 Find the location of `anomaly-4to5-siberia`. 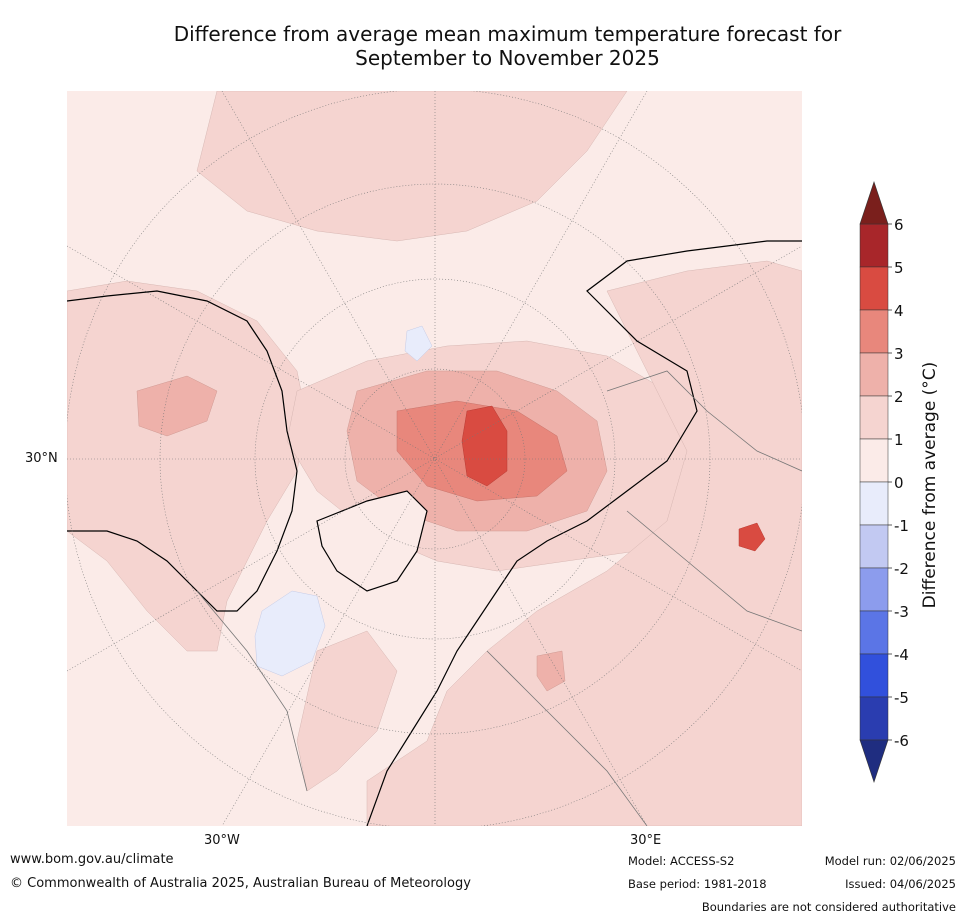

anomaly-4to5-siberia is located at coordinates (752, 537).